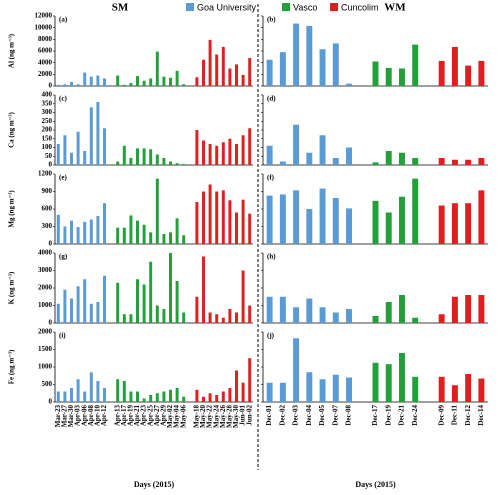 This screenshot has width=500, height=495. What do you see at coordinates (375, 415) in the screenshot?
I see `x-tick-label: Dec-17` at bounding box center [375, 415].